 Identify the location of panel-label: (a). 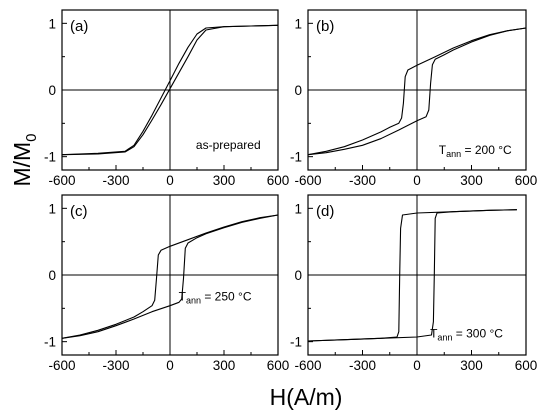
(79, 26).